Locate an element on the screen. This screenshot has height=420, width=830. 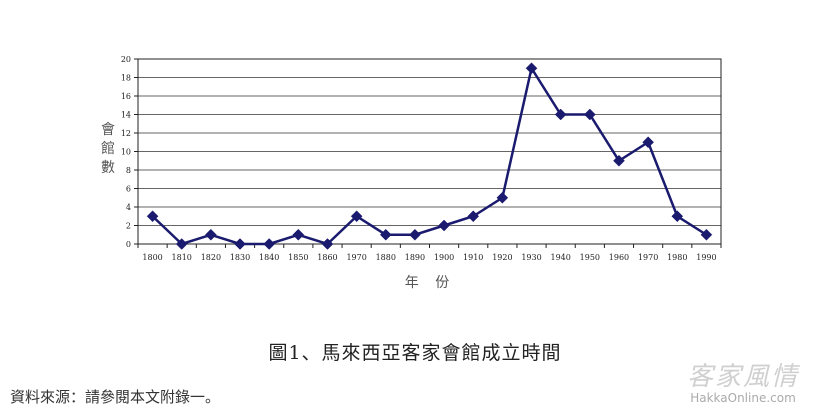
x-tick-label: 1830 is located at coordinates (240, 257).